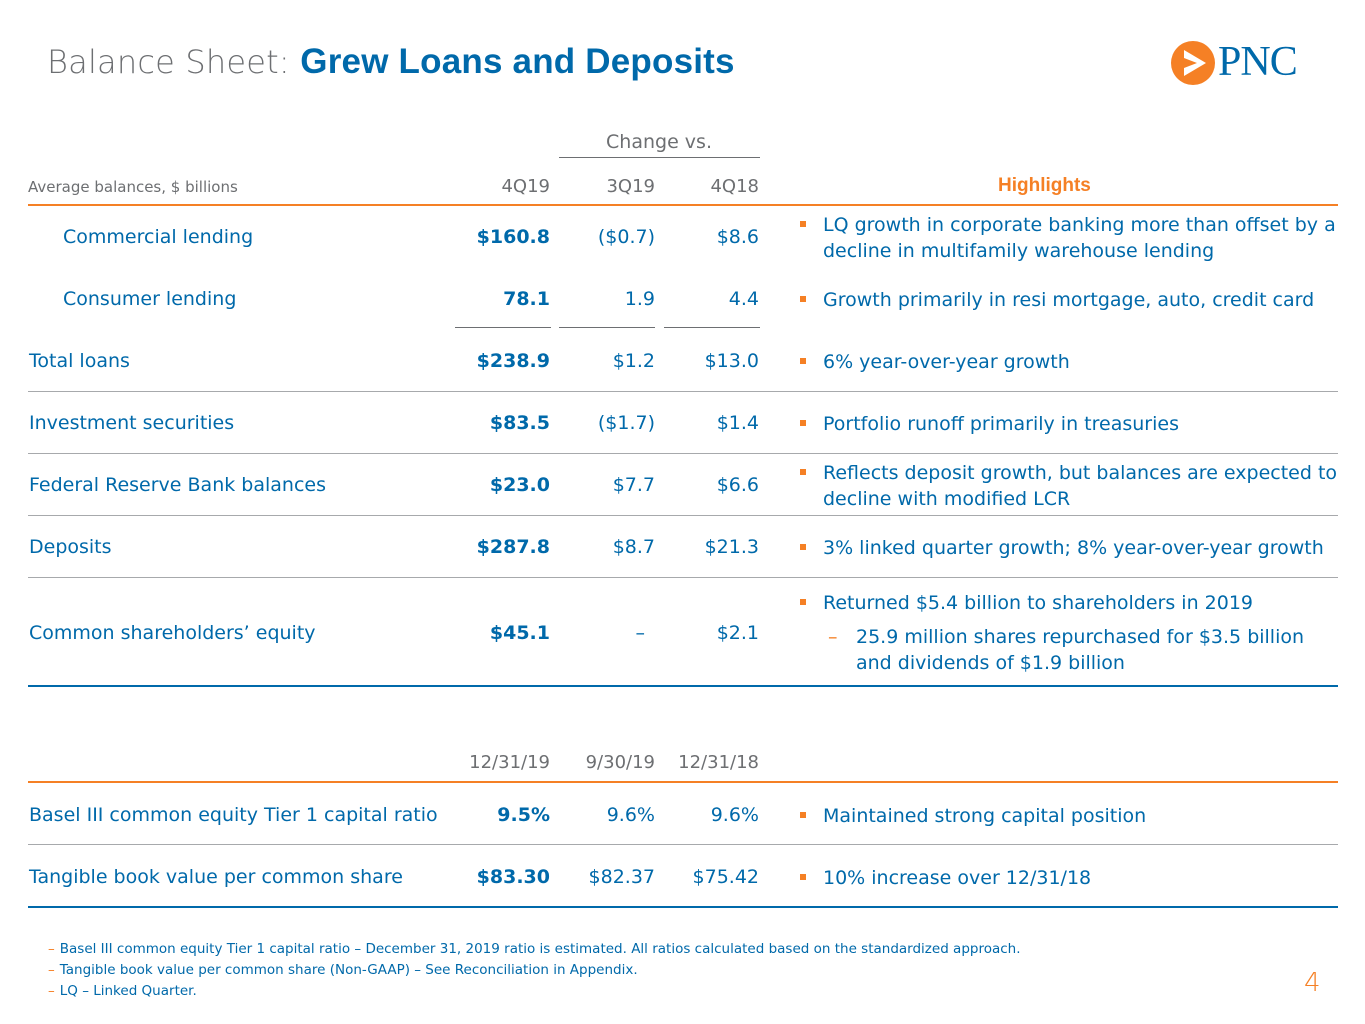 The image size is (1365, 1024). What do you see at coordinates (519, 485) in the screenshot?
I see `row-value-current: $23.0` at bounding box center [519, 485].